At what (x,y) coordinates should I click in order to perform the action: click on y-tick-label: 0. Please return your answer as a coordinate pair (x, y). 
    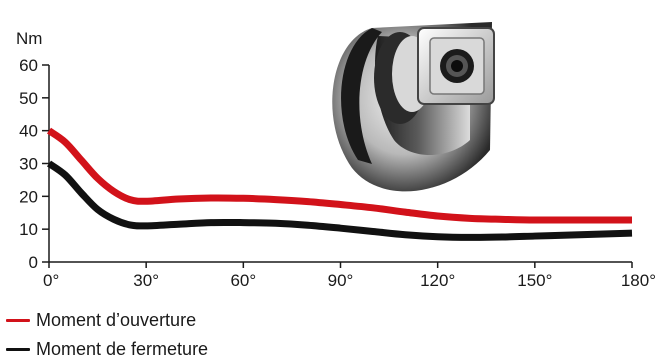
    Looking at the image, I should click on (33, 262).